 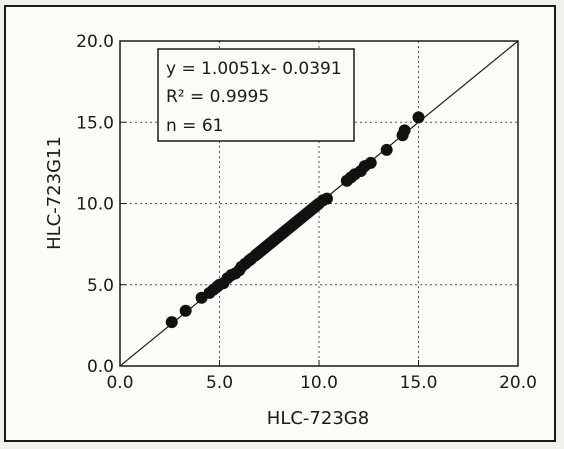 I want to click on x-tick-label: 15.0, so click(x=419, y=383).